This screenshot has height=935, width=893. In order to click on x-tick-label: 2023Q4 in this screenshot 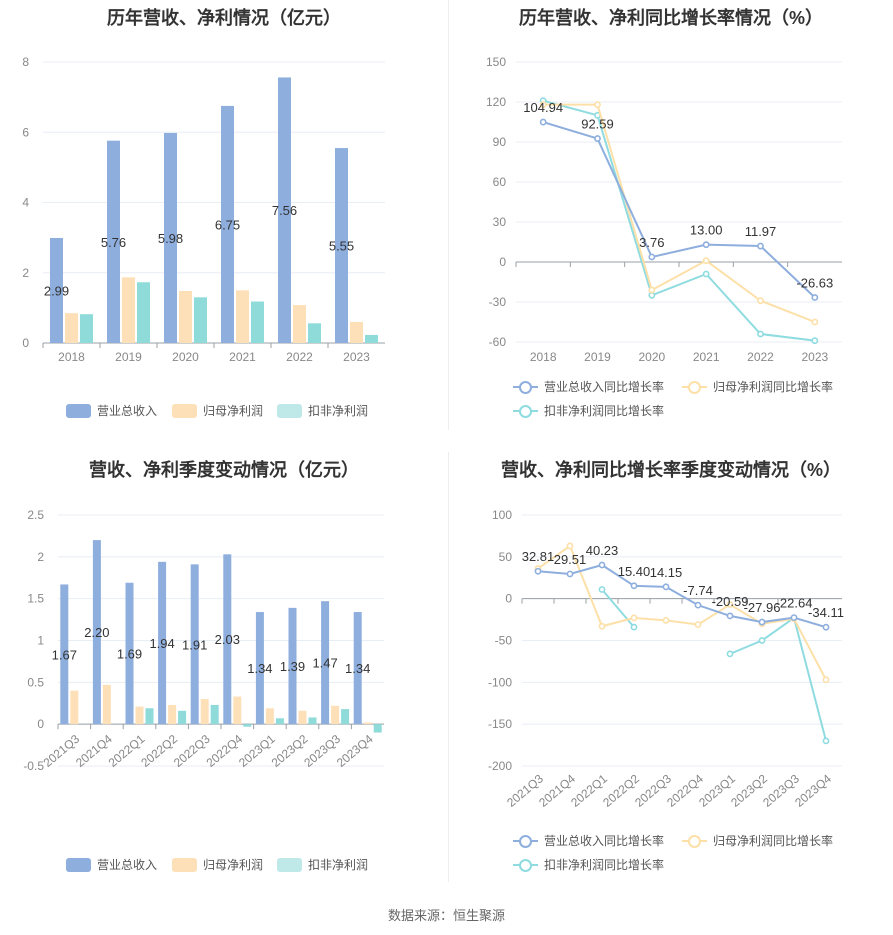, I will do `click(813, 790)`.